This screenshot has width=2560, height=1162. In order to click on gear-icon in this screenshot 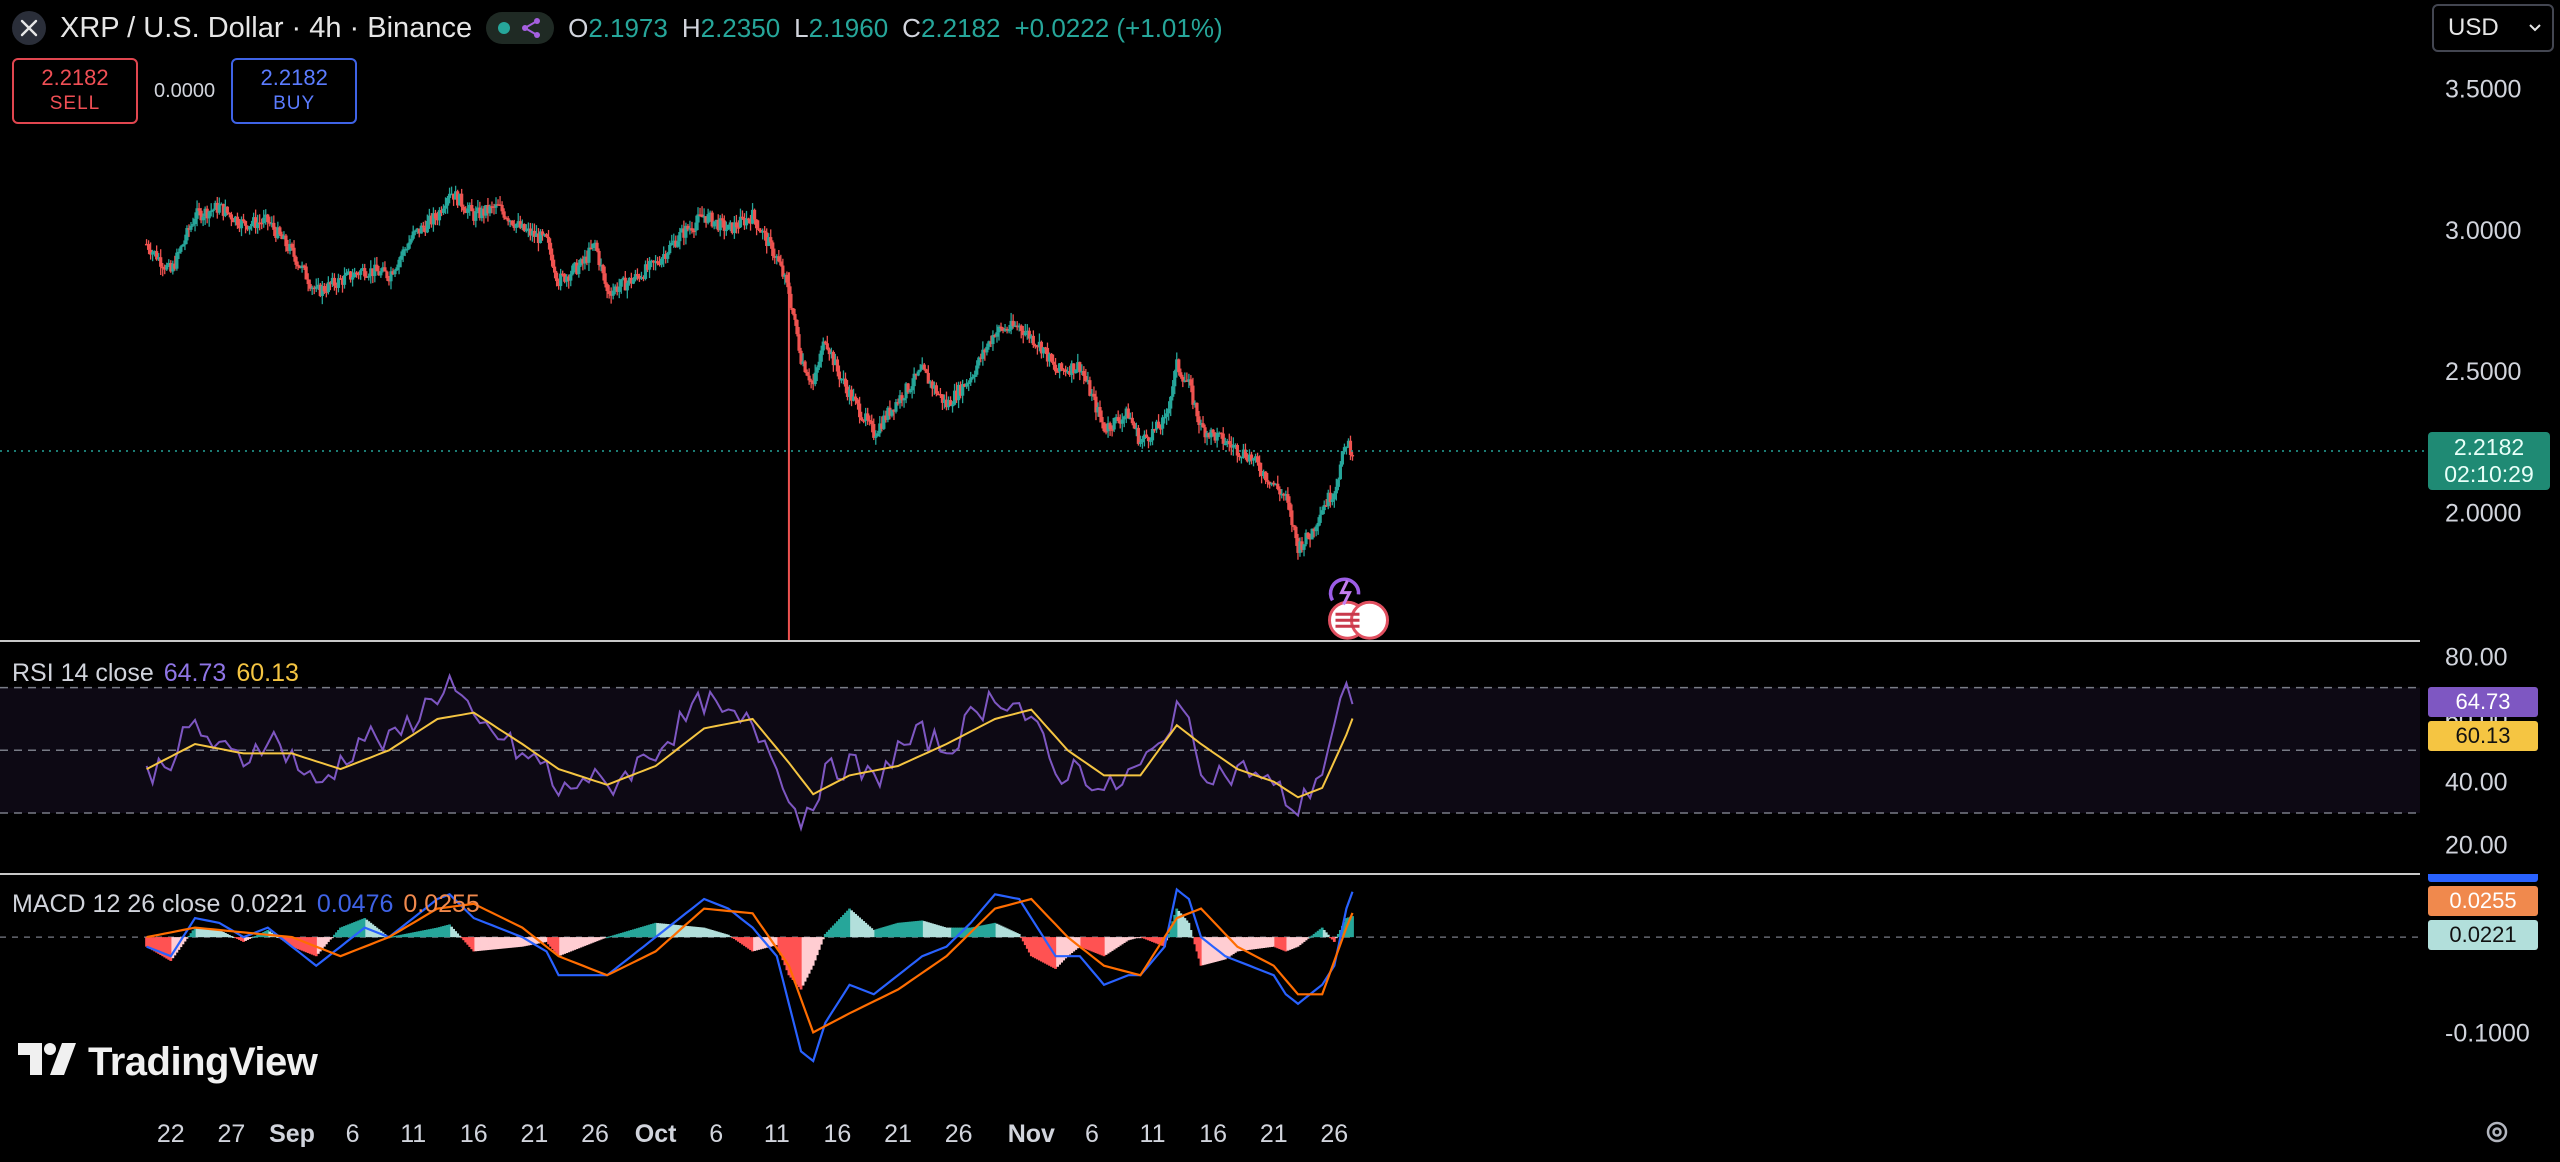, I will do `click(2497, 1132)`.